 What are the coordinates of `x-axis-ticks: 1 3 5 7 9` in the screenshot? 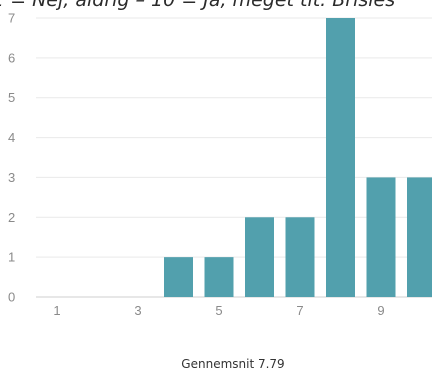 It's located at (218, 310).